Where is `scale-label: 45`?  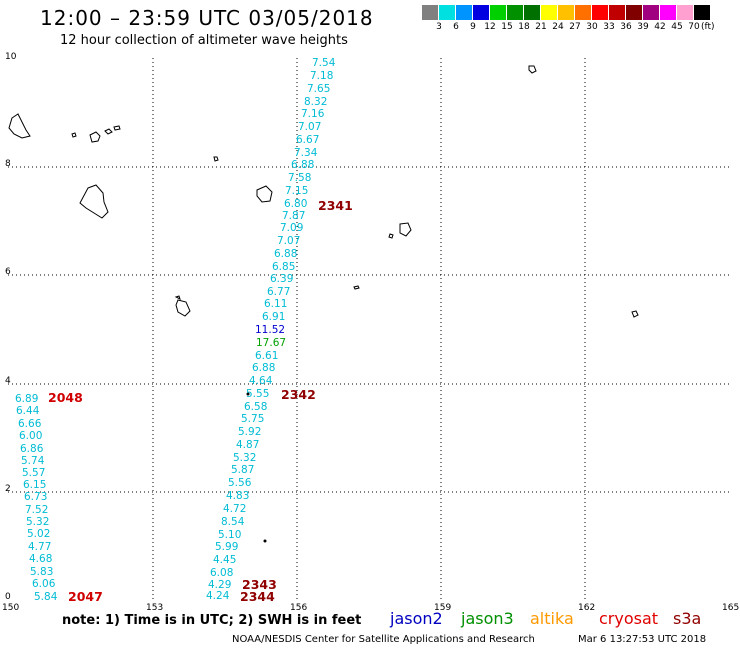 scale-label: 45 is located at coordinates (677, 27).